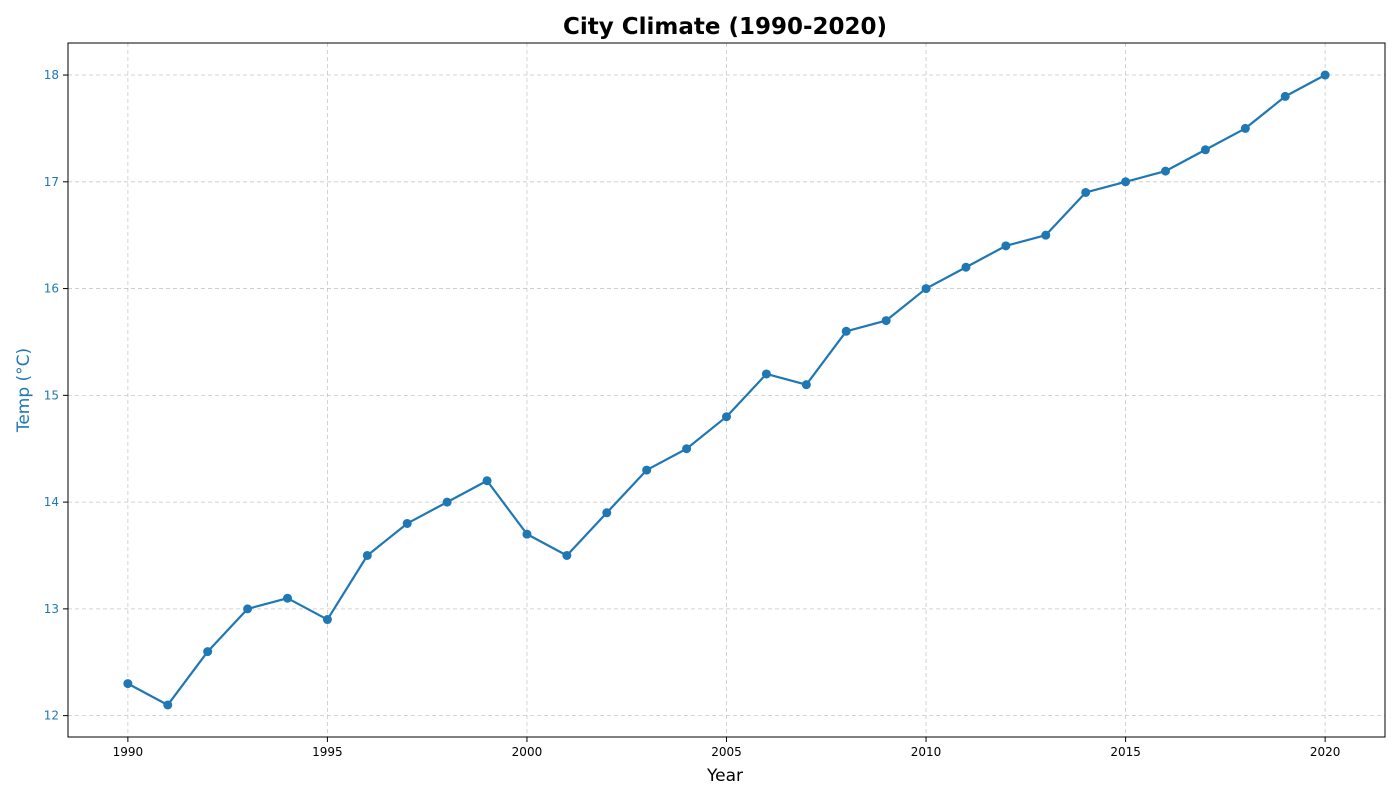 The height and width of the screenshot is (800, 1400). What do you see at coordinates (128, 752) in the screenshot?
I see `x-tick-label: 1990` at bounding box center [128, 752].